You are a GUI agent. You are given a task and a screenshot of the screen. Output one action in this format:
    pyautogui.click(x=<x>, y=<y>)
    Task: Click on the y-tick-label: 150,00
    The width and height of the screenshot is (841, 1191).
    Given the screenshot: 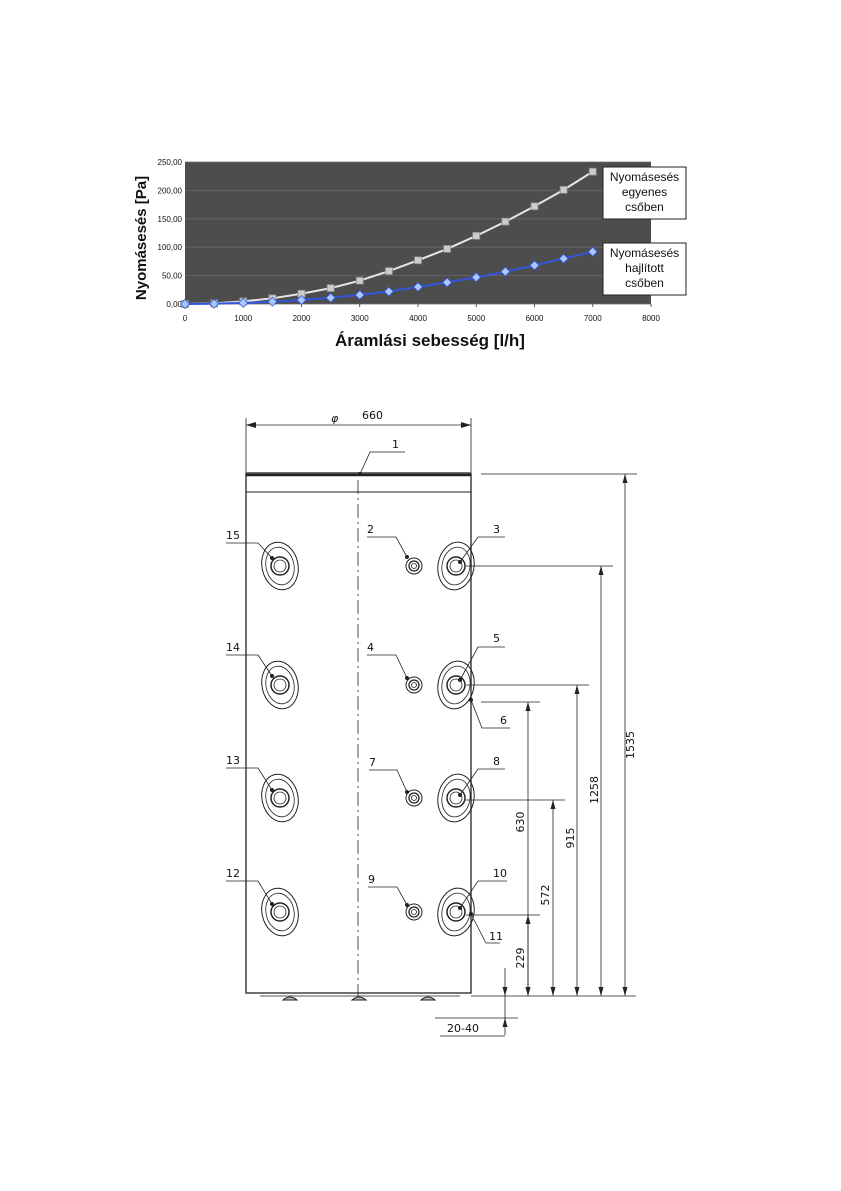 What is the action you would take?
    pyautogui.click(x=170, y=219)
    